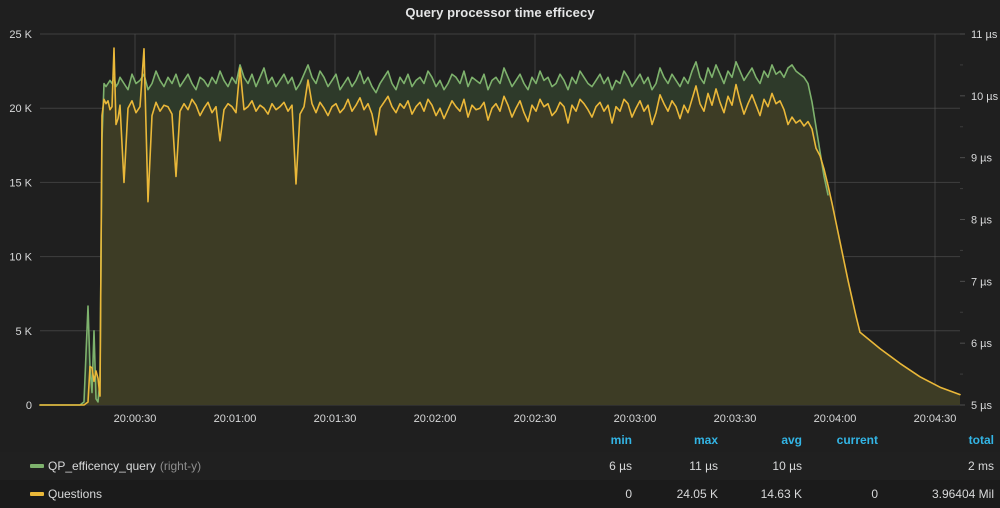 This screenshot has width=1000, height=508. I want to click on legend-row: Questions 0 24.05 K 14.63 K 0 3.96404 Mil, so click(500, 494).